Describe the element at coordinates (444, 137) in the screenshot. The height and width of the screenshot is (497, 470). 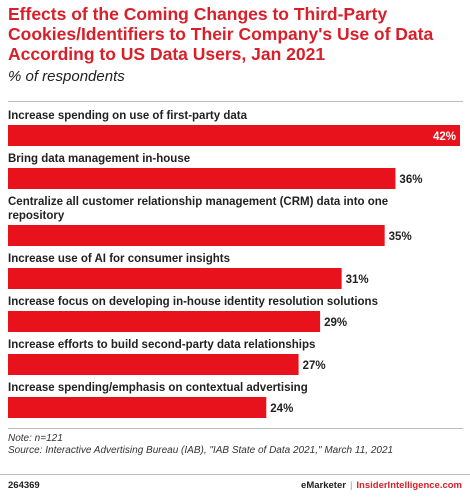
I see `value-label: 42%` at that location.